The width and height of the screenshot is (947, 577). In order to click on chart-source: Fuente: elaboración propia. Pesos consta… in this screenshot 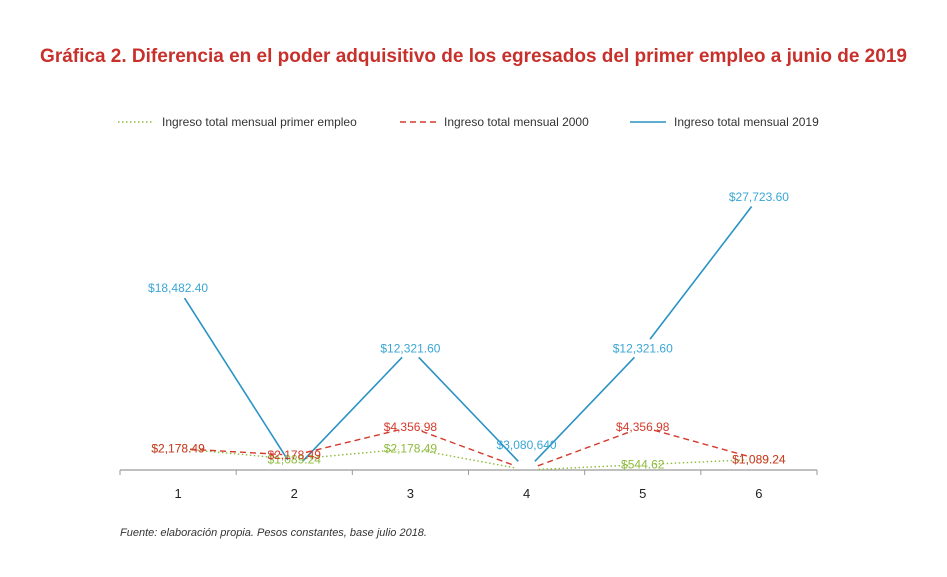, I will do `click(273, 533)`.